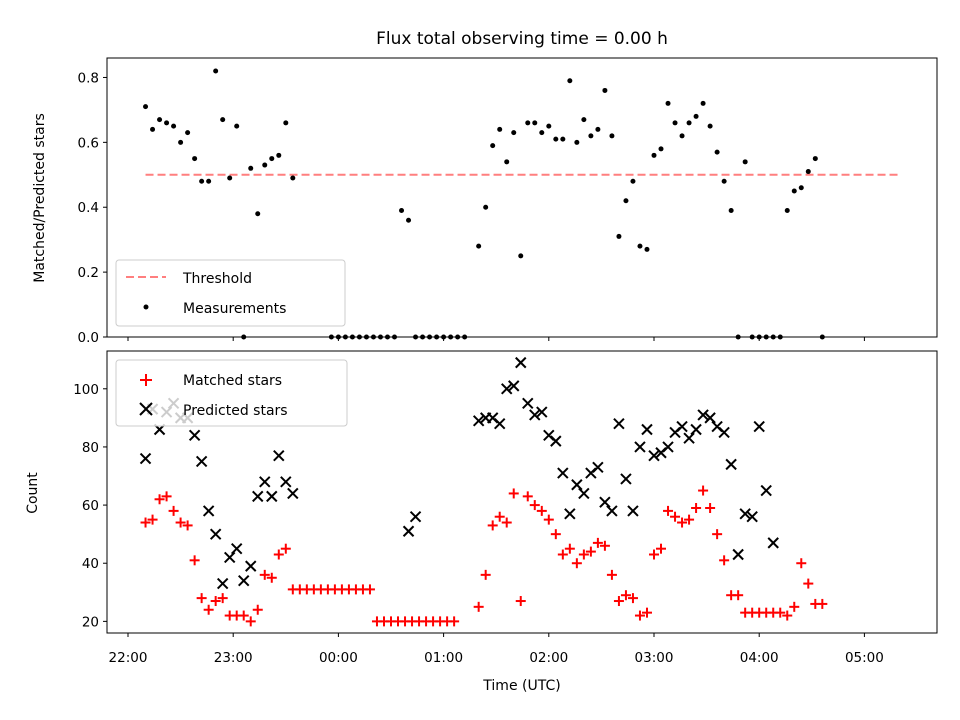  What do you see at coordinates (40, 198) in the screenshot?
I see `top-y-axis-label: Matched/Predicted stars` at bounding box center [40, 198].